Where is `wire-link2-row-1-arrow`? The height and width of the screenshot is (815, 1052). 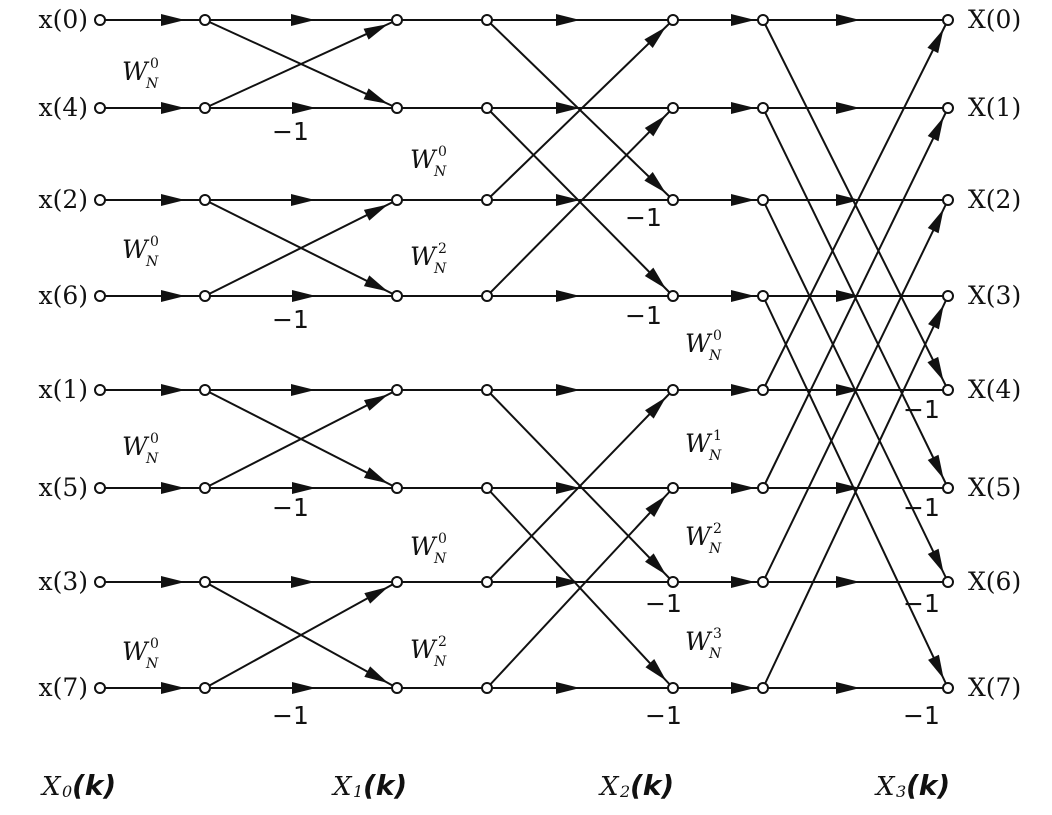 wire-link2-row-1-arrow is located at coordinates (743, 108).